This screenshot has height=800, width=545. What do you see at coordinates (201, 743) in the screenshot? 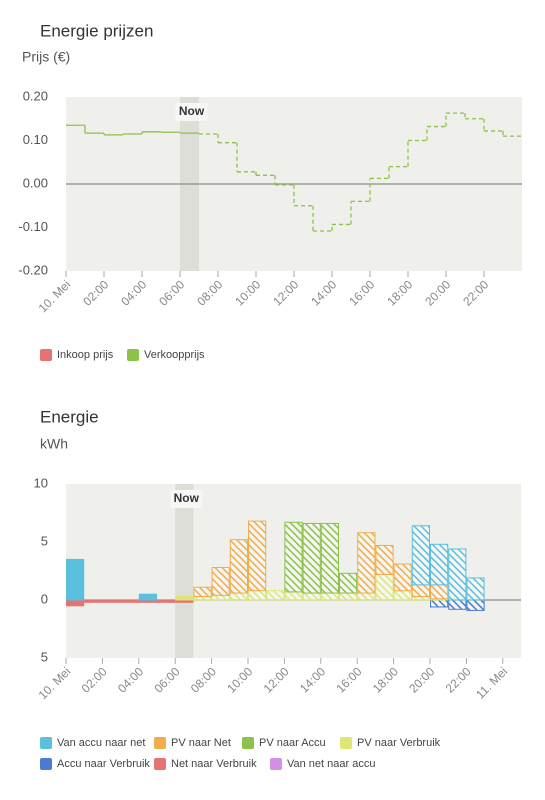
I see `legend-label: PV naar Net` at bounding box center [201, 743].